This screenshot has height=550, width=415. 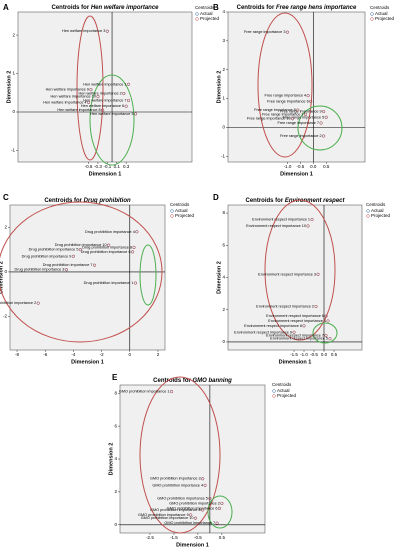 I want to click on point-label: Free range importance 10, so click(x=269, y=119).